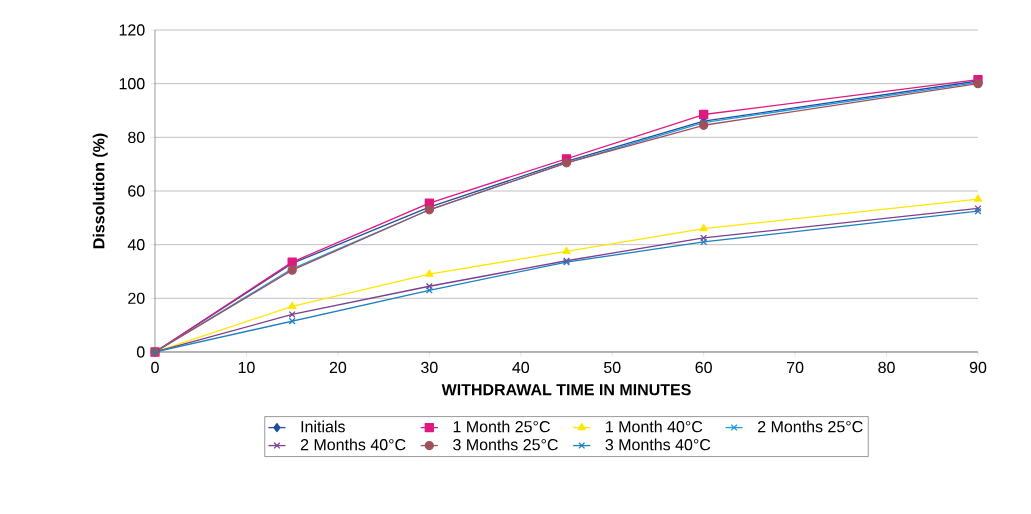 The image size is (1031, 514). Describe the element at coordinates (658, 444) in the screenshot. I see `legend-label: 3 Months 40°C` at that location.